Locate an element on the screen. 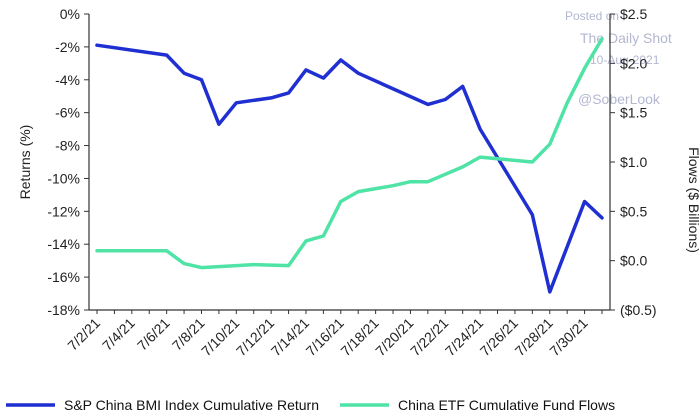  right-axis-title: Flows ($ Billions) is located at coordinates (693, 200).